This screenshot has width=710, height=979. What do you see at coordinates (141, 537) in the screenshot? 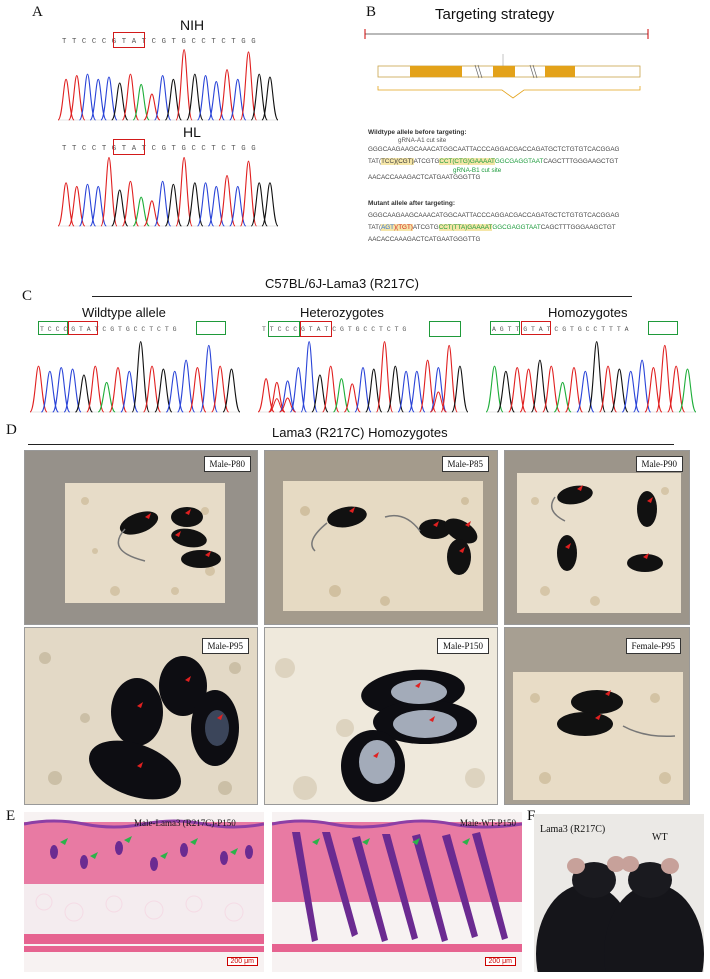
I see `mouse-photo-male-p80: Male-P80` at bounding box center [141, 537].